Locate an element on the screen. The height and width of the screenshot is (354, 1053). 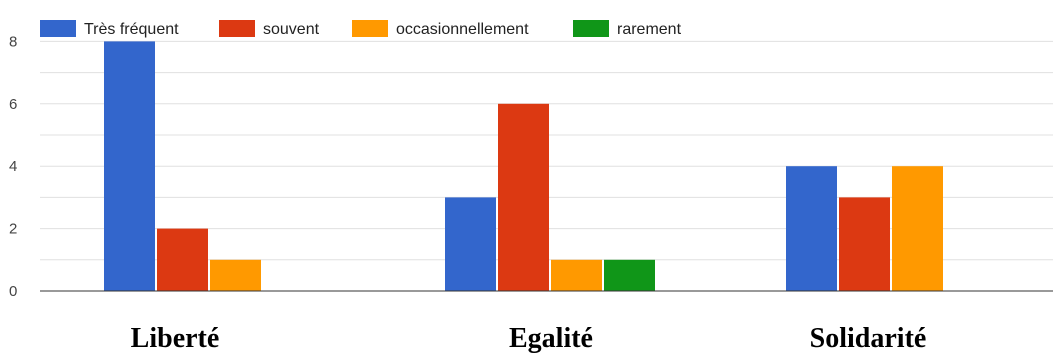
legend-label: souvent is located at coordinates (291, 29).